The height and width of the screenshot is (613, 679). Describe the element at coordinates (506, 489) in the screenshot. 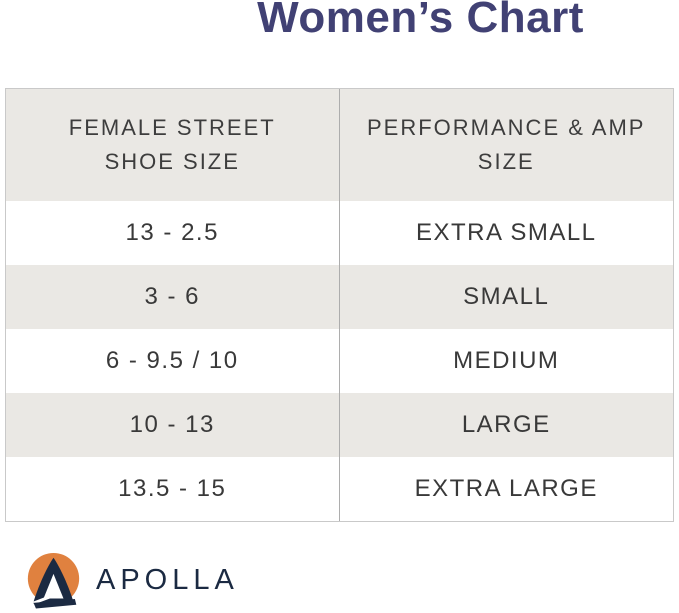

I see `garment-size-cell: EXTRA LARGE` at that location.